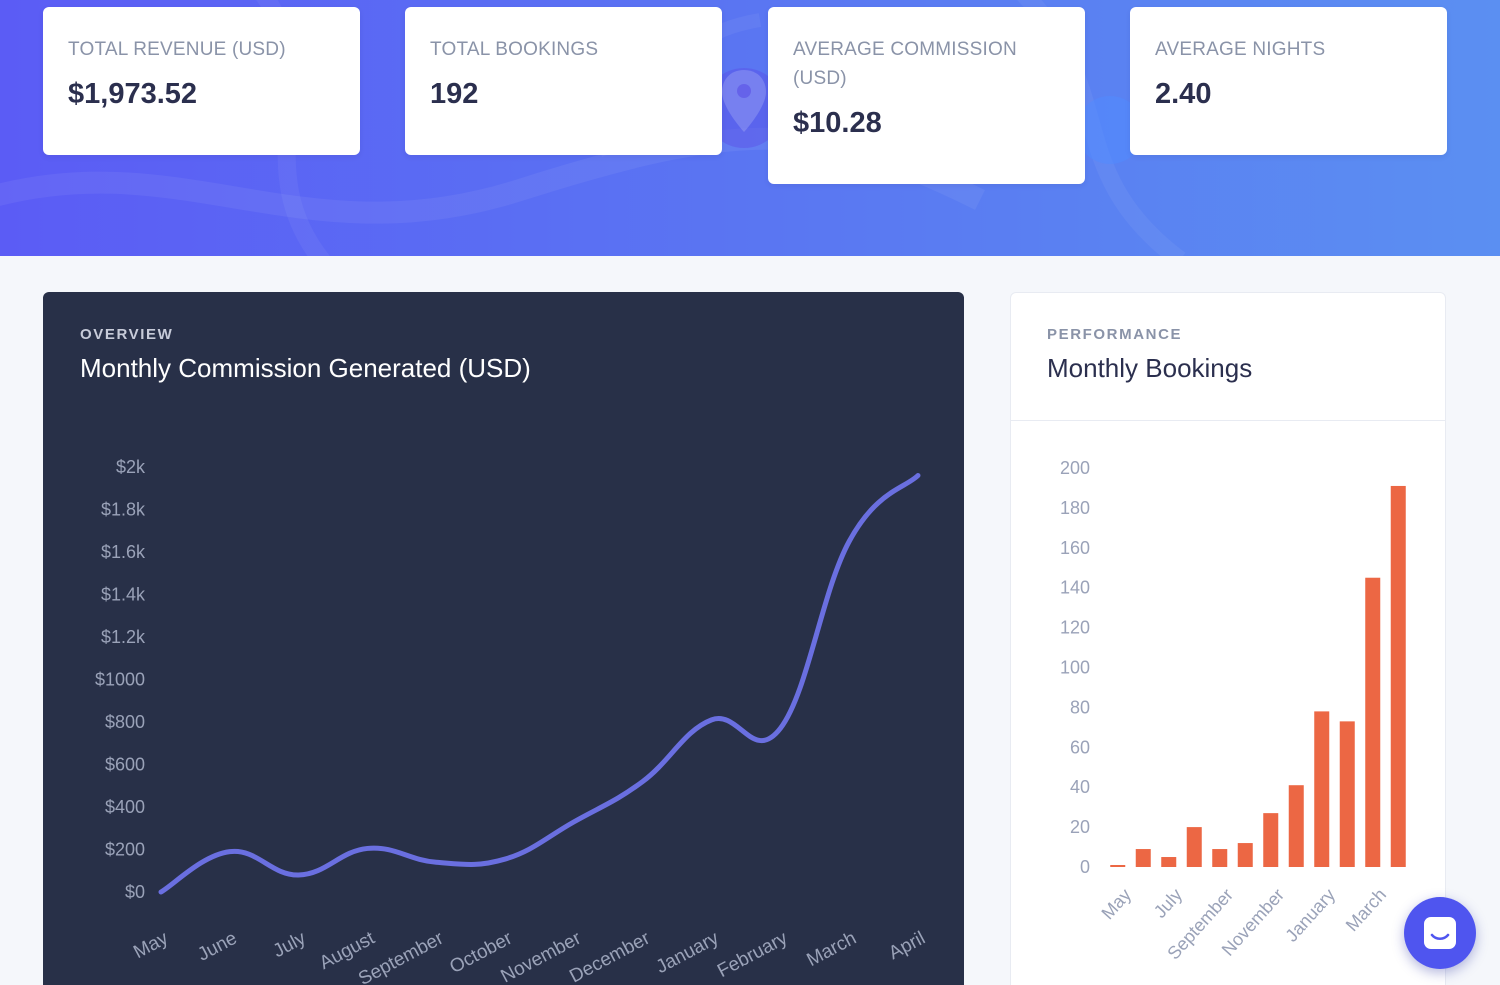  What do you see at coordinates (125, 807) in the screenshot?
I see `y-tick-label: $400` at bounding box center [125, 807].